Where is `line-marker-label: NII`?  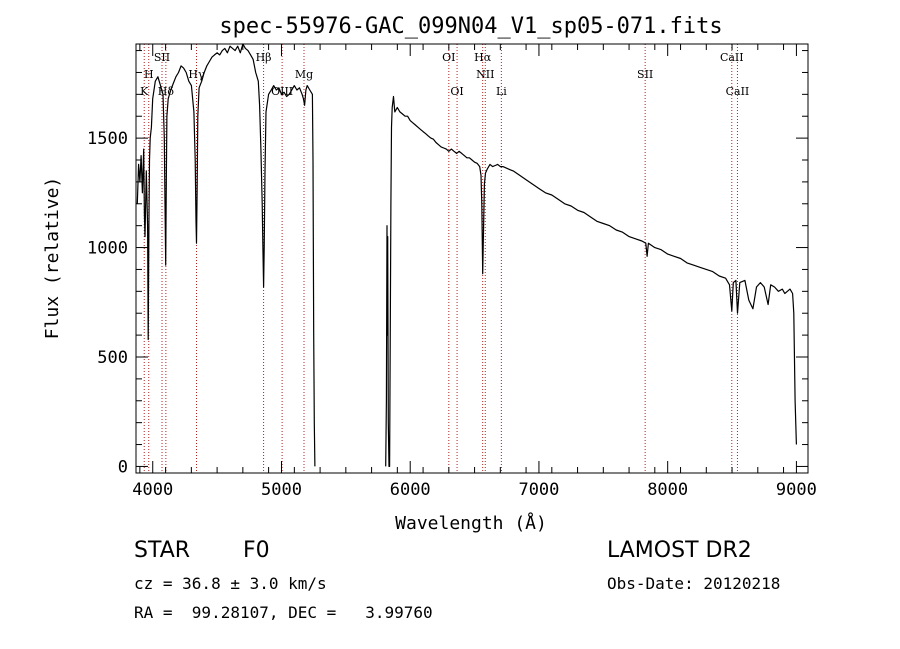 line-marker-label: NII is located at coordinates (485, 74).